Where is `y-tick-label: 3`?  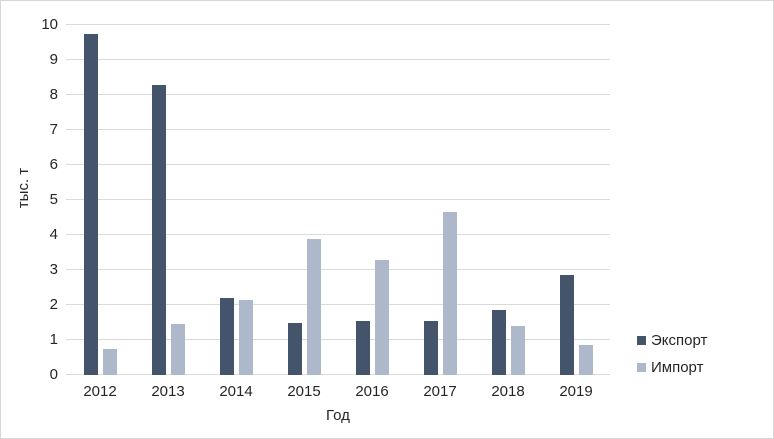 y-tick-label: 3 is located at coordinates (53, 269).